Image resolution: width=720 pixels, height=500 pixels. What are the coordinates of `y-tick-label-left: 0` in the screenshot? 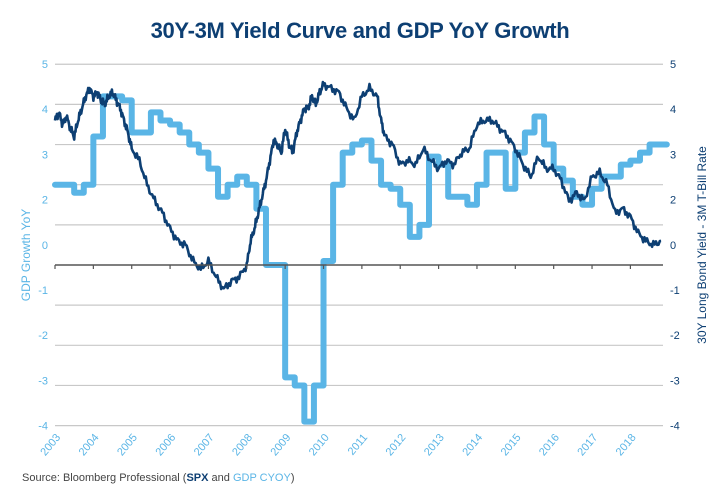 It's located at (45, 246).